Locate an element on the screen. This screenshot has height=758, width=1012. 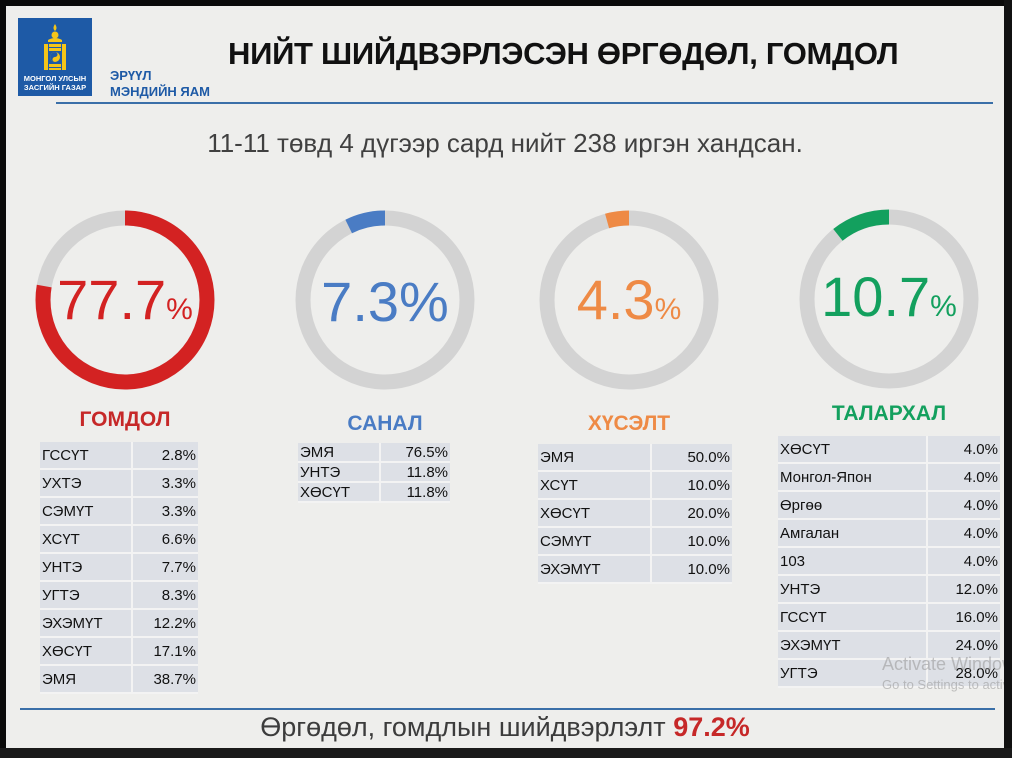
logo-text-line1: МОНГОЛ УЛСЫН is located at coordinates (55, 78).